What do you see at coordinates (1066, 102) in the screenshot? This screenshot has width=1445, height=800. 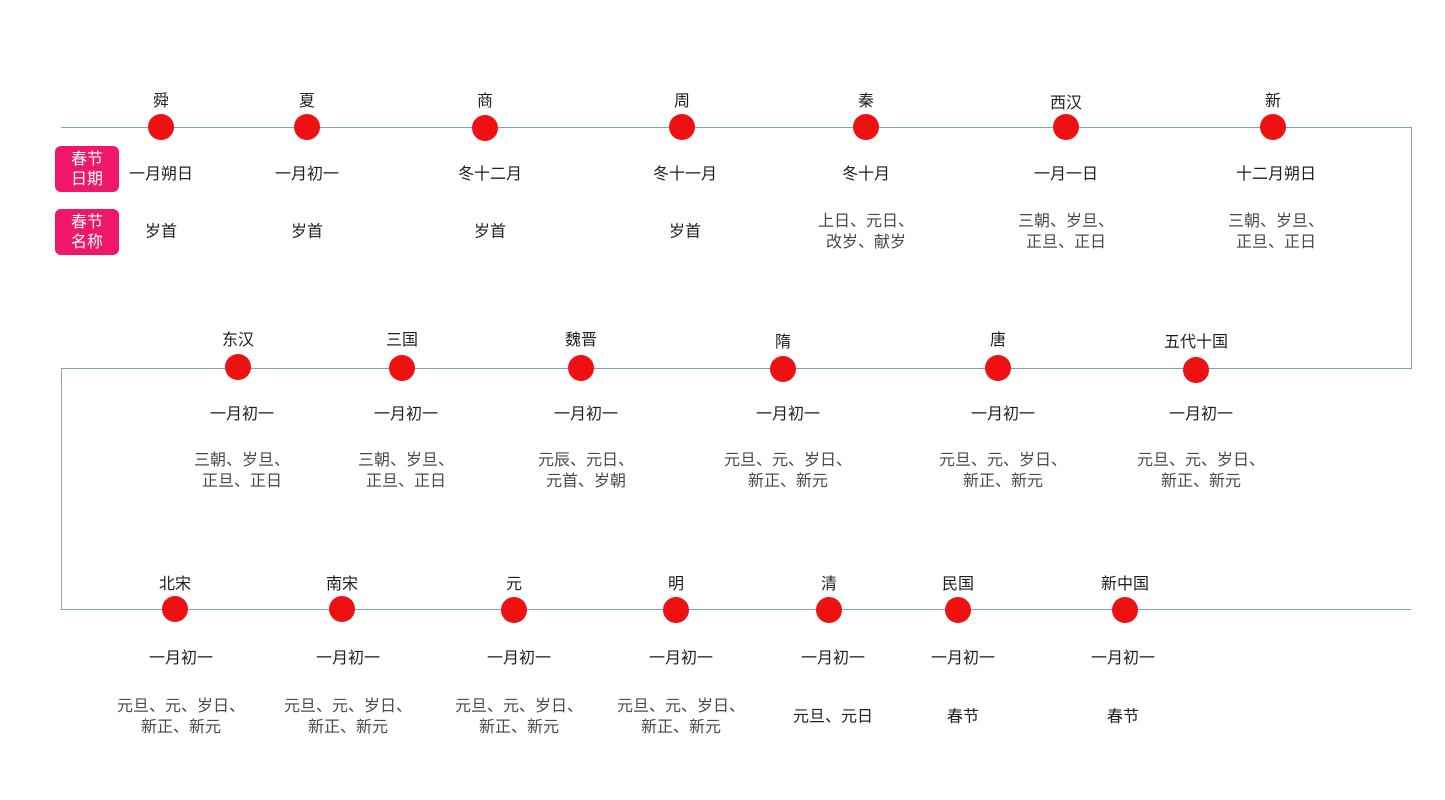 I see `era-label: 西汉` at bounding box center [1066, 102].